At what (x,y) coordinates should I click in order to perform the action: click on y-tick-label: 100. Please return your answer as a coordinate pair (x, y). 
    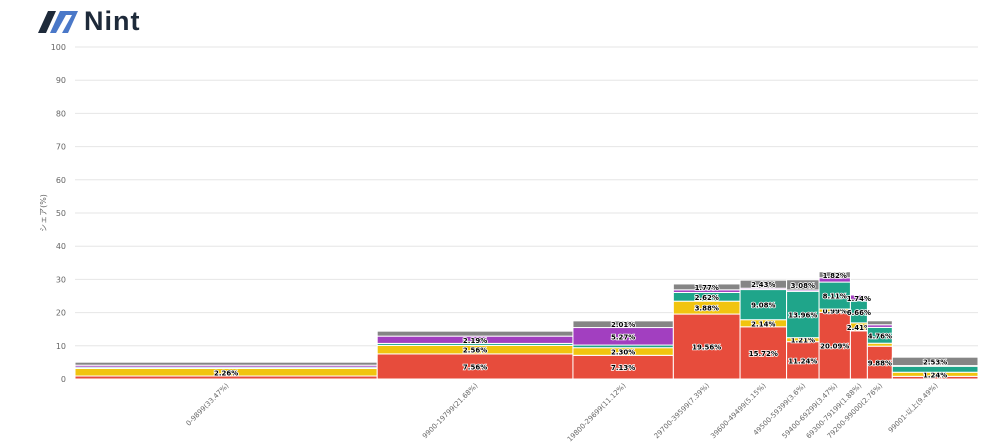
    Looking at the image, I should click on (58, 47).